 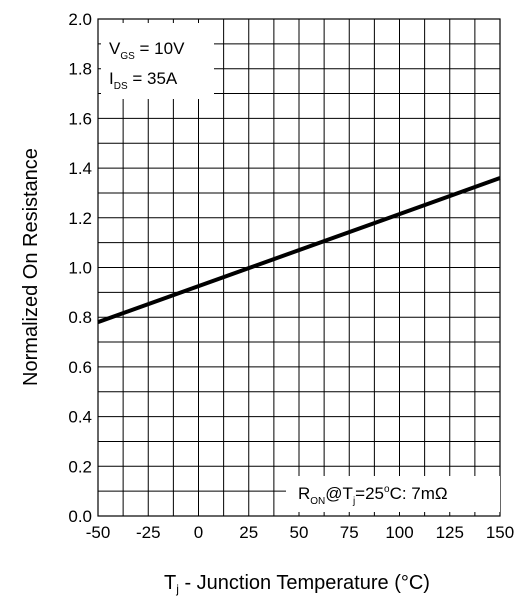 What do you see at coordinates (373, 495) in the screenshot?
I see `ron-annotation-text: RON@Tj=25oC: 7mΩ` at bounding box center [373, 495].